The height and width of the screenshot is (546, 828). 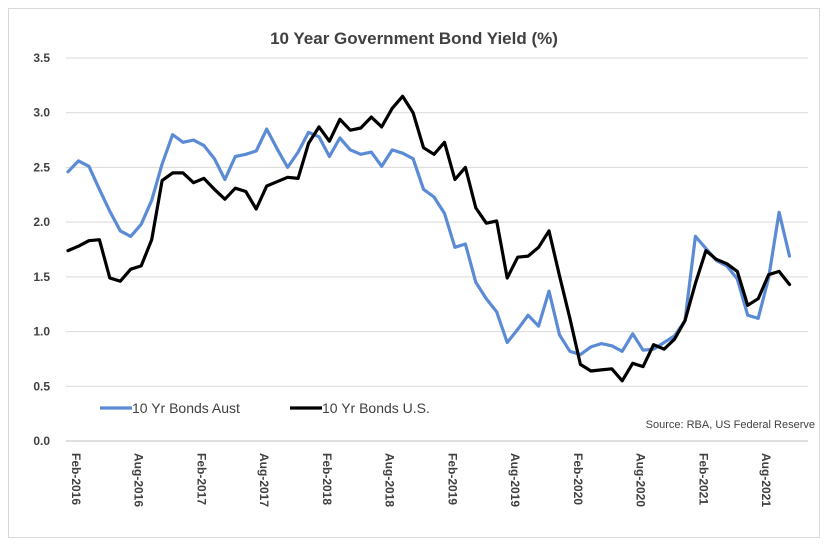 What do you see at coordinates (41, 113) in the screenshot?
I see `y-tick-label: 3.0` at bounding box center [41, 113].